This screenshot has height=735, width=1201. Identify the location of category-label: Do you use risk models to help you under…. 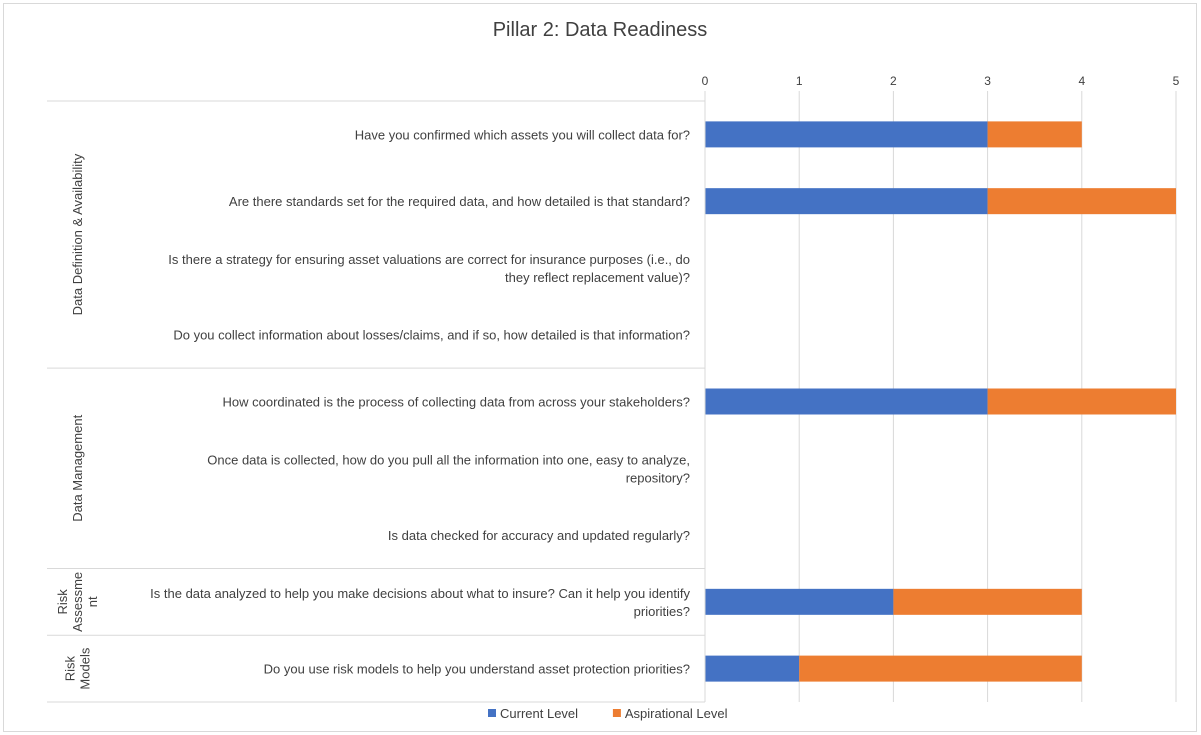
(477, 669).